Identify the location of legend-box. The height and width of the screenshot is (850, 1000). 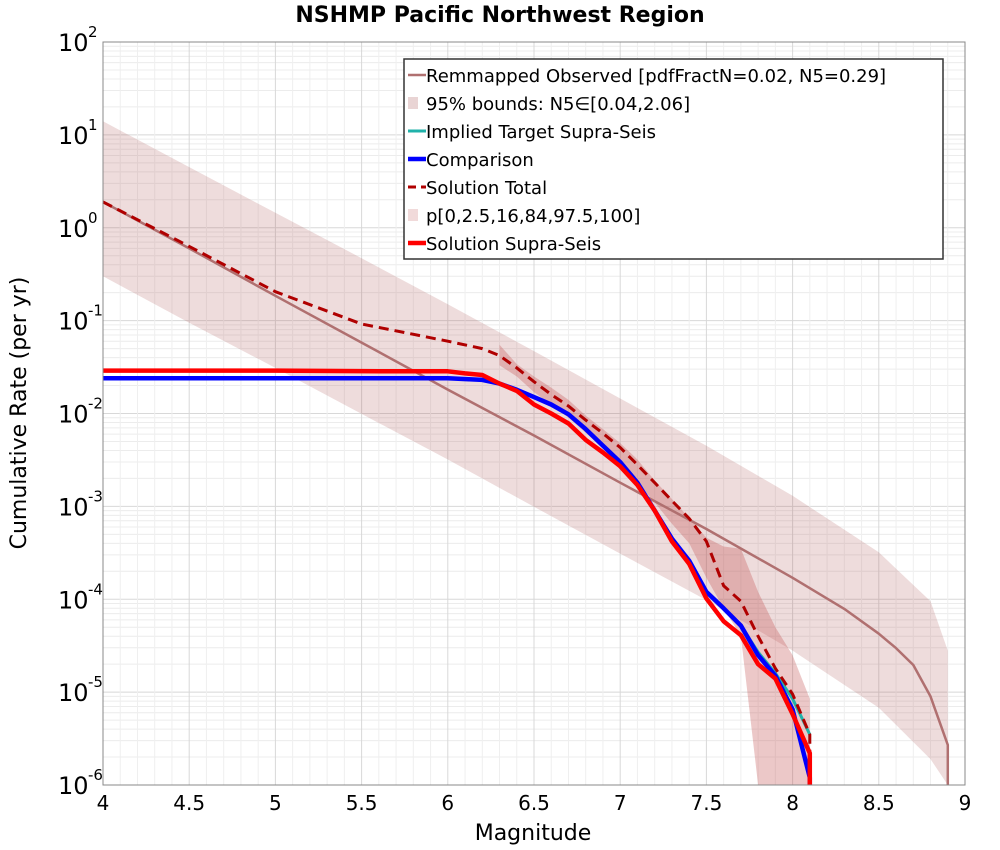
(673, 159).